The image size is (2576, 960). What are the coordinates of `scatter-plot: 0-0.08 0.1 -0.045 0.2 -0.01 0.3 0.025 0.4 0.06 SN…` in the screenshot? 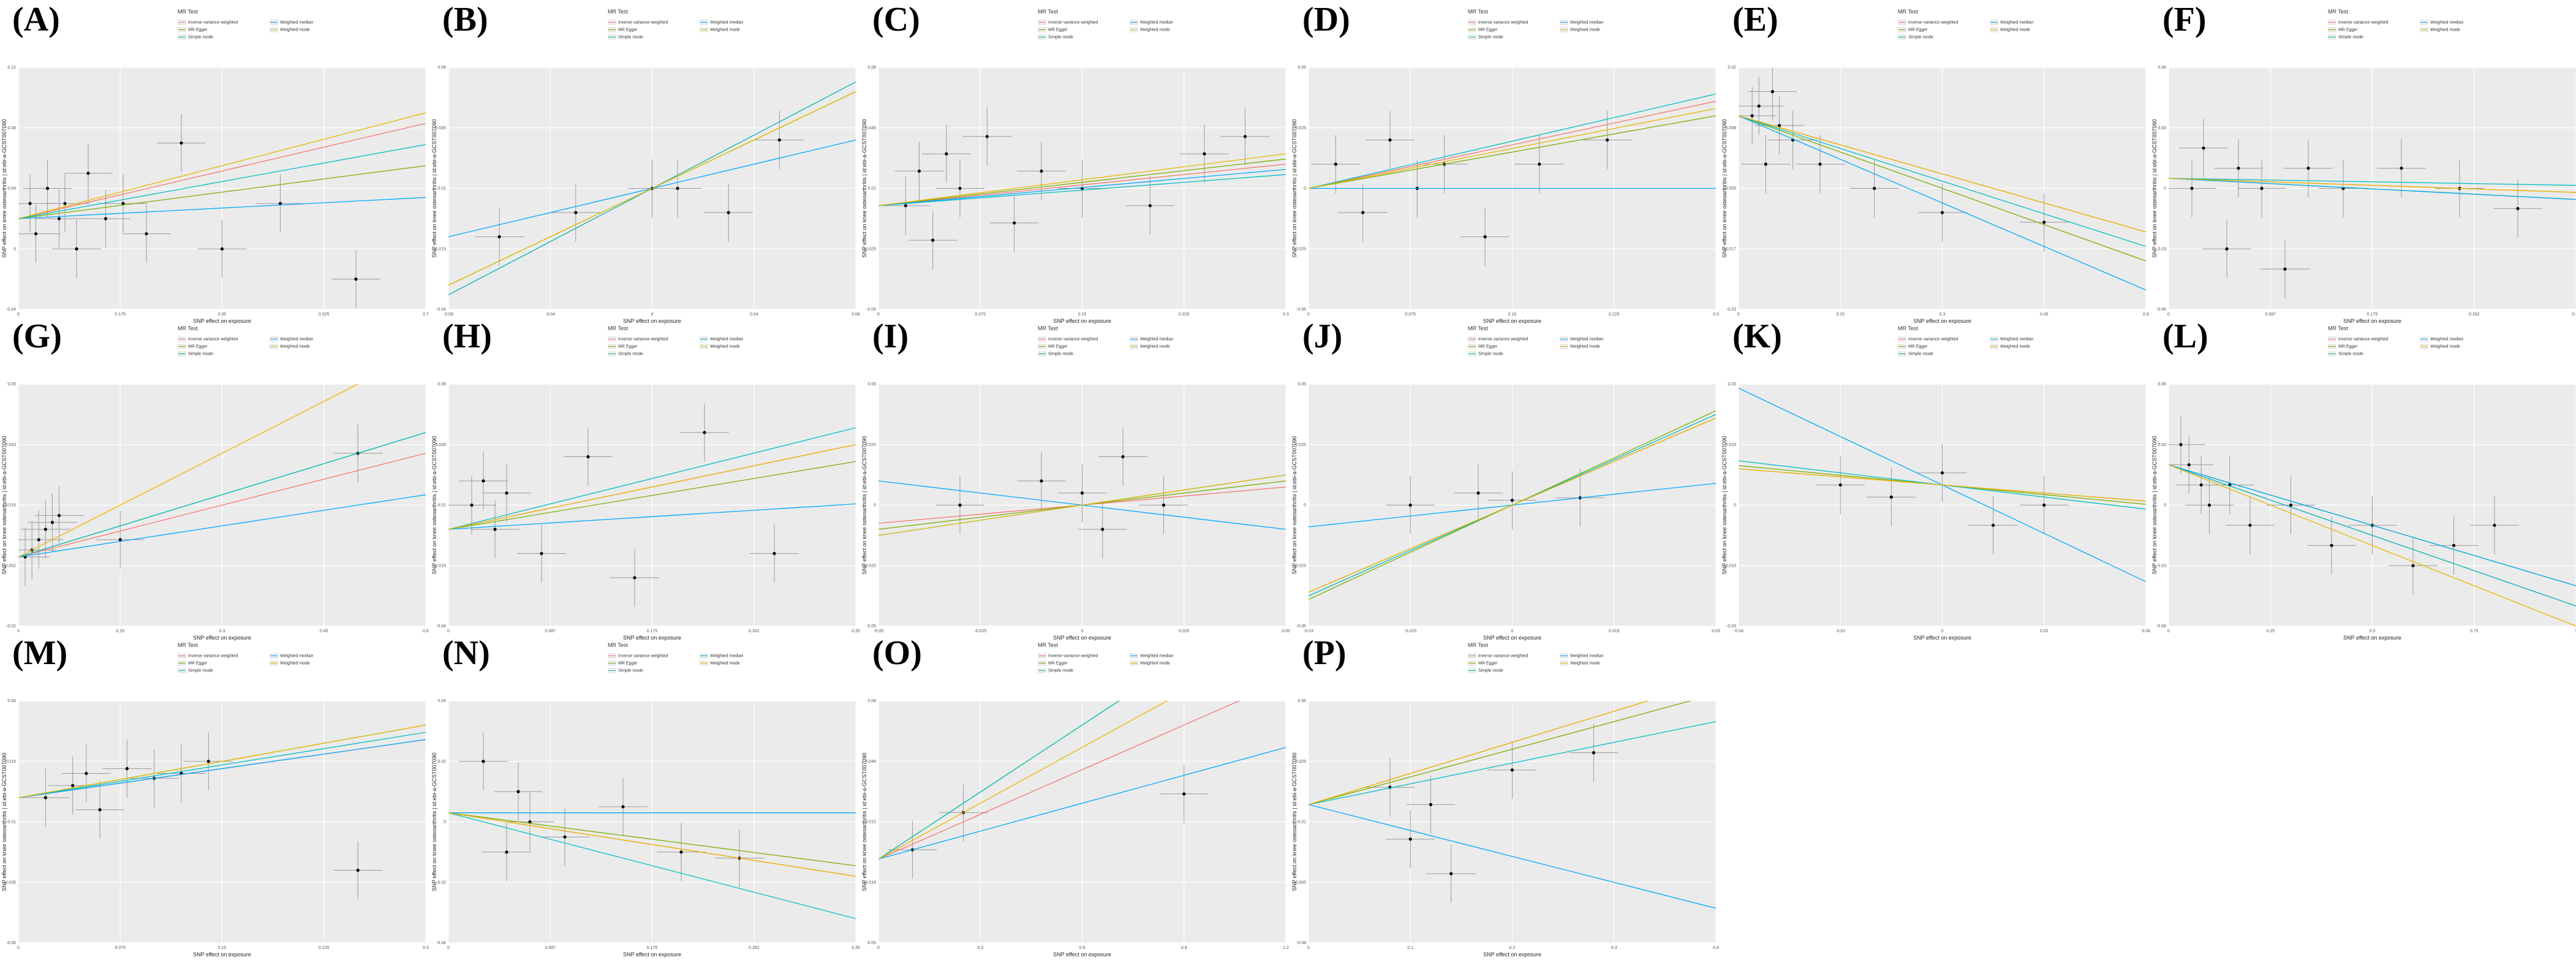 It's located at (1505, 828).